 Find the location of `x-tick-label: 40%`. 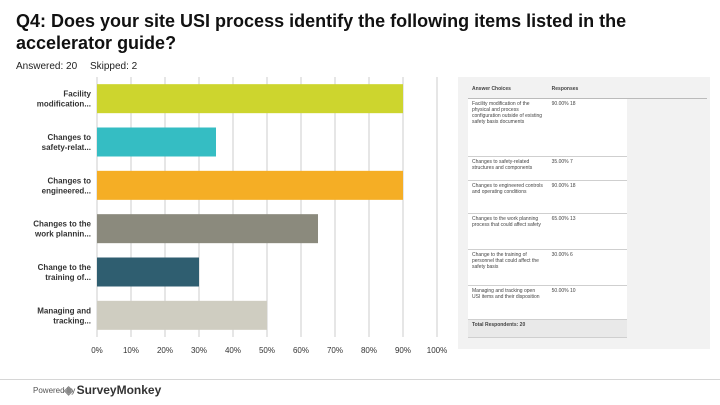

x-tick-label: 40% is located at coordinates (233, 350).